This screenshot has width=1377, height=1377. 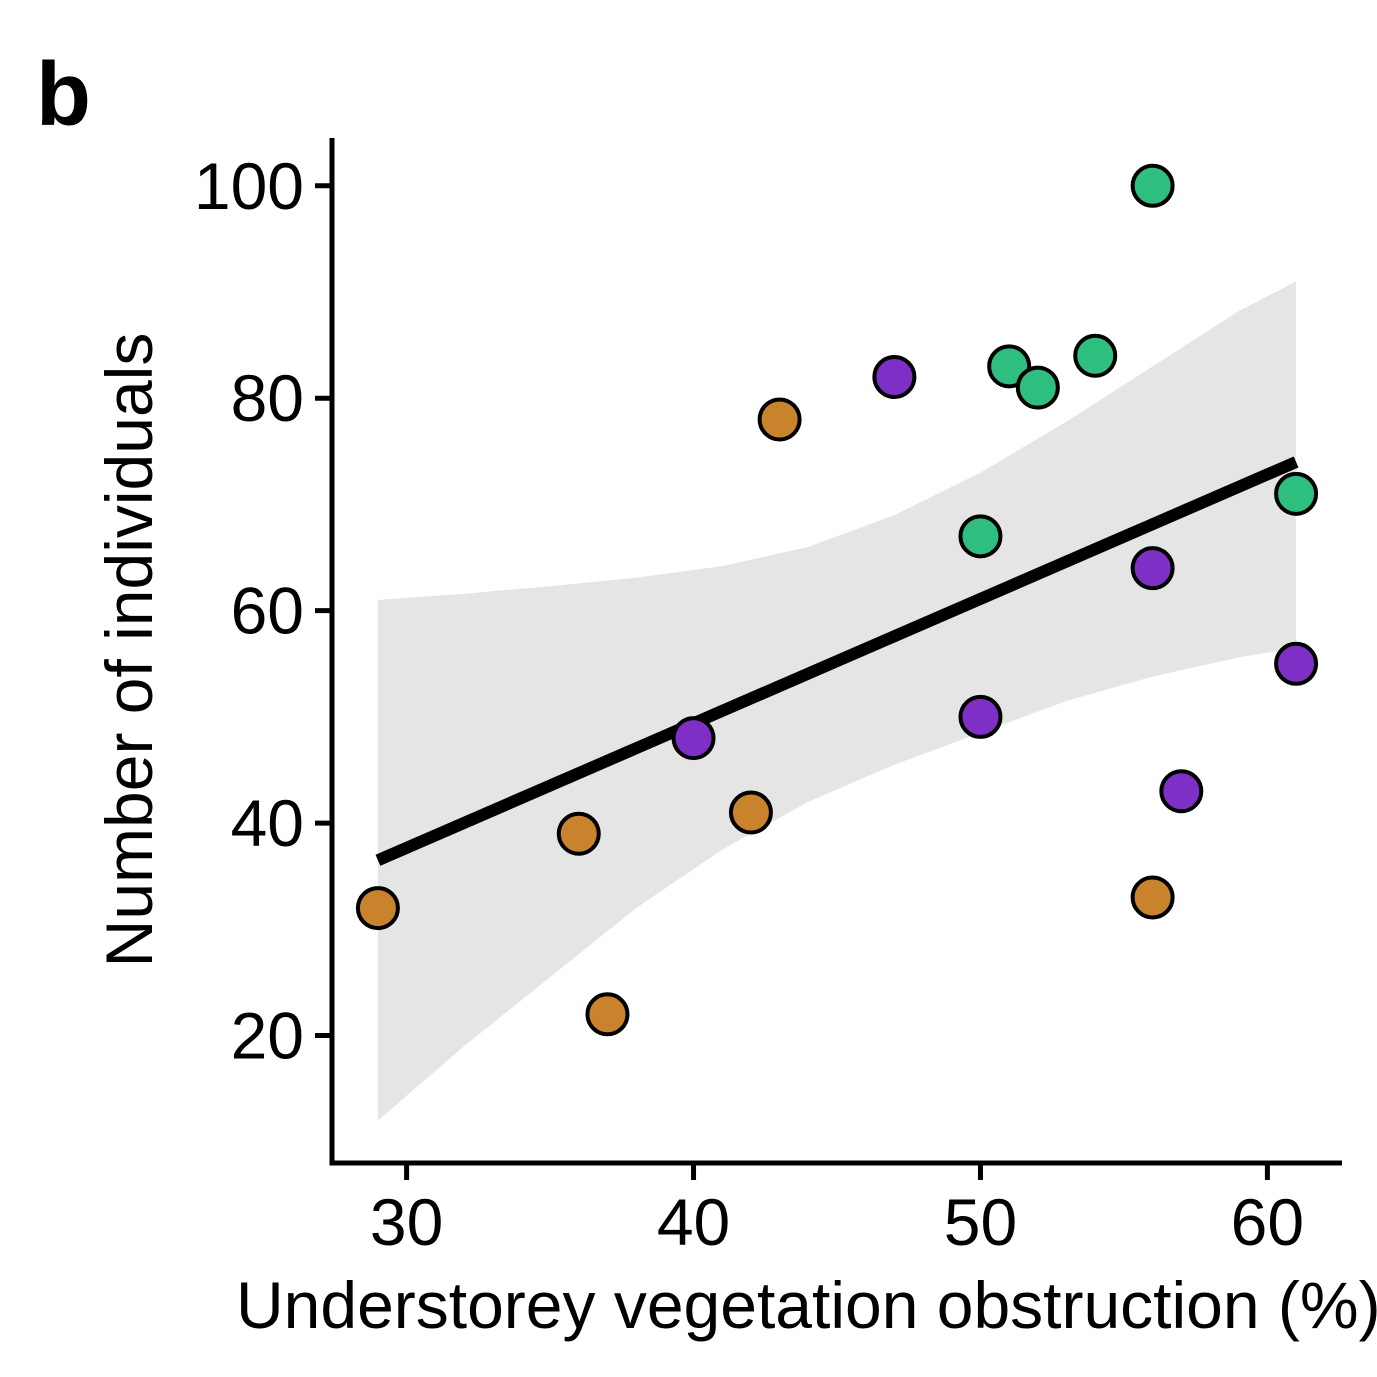 What do you see at coordinates (249, 186) in the screenshot?
I see `y-tick-label: 100` at bounding box center [249, 186].